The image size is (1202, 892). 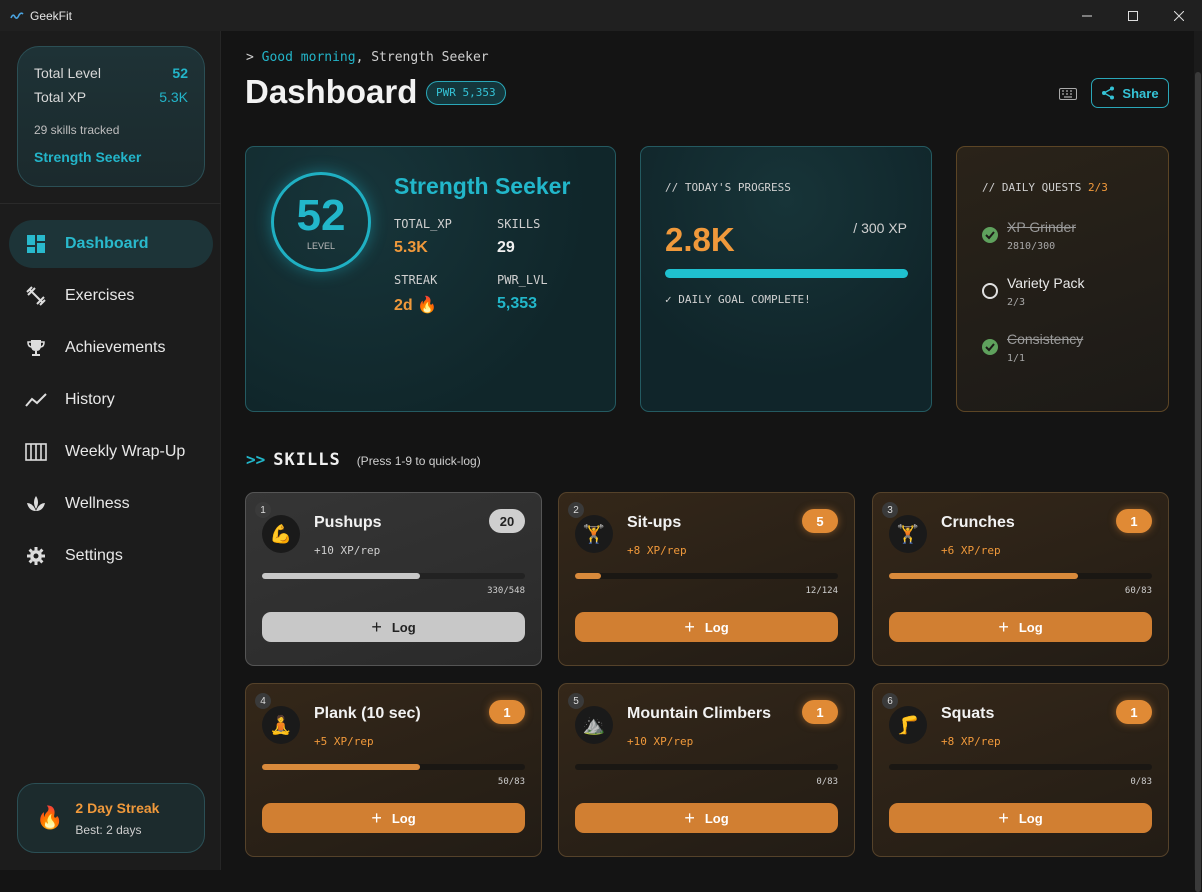 What do you see at coordinates (256, 459) in the screenshot?
I see `skills-arrow: >>` at bounding box center [256, 459].